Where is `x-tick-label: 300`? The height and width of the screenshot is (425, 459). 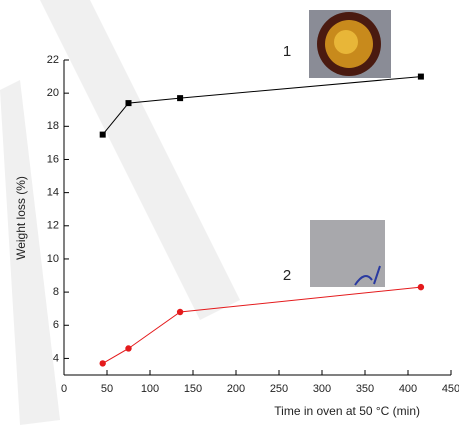 x-tick-label: 300 is located at coordinates (322, 389).